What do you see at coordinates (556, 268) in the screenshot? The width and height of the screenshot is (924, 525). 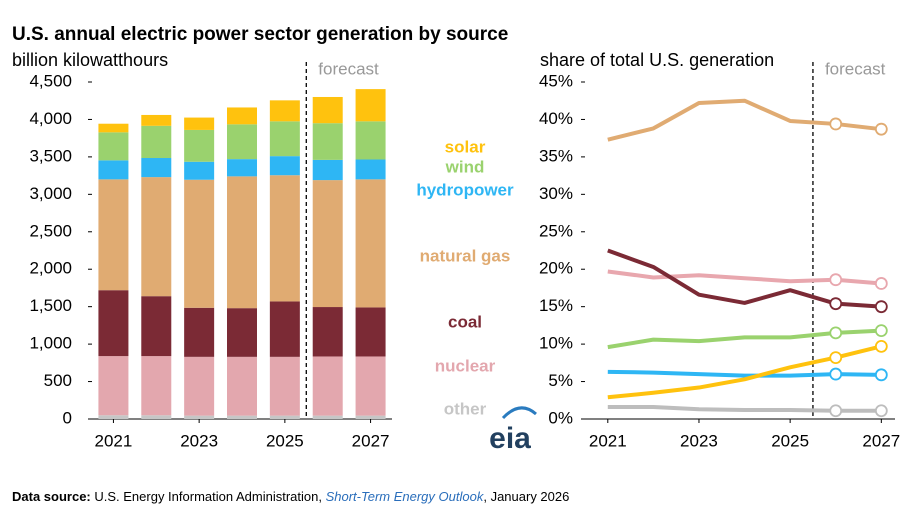 I see `y-tick-label: 20%` at bounding box center [556, 268].